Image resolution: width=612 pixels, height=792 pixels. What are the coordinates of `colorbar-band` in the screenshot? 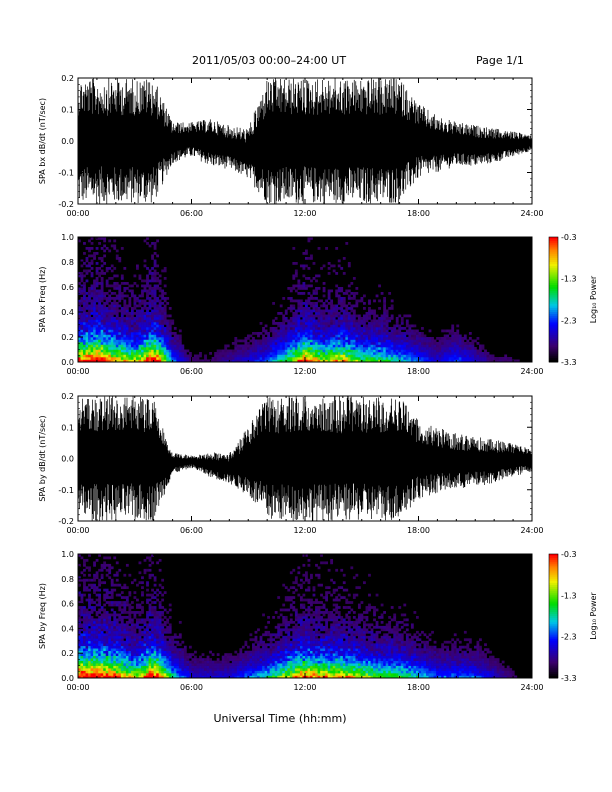 It's located at (553, 323).